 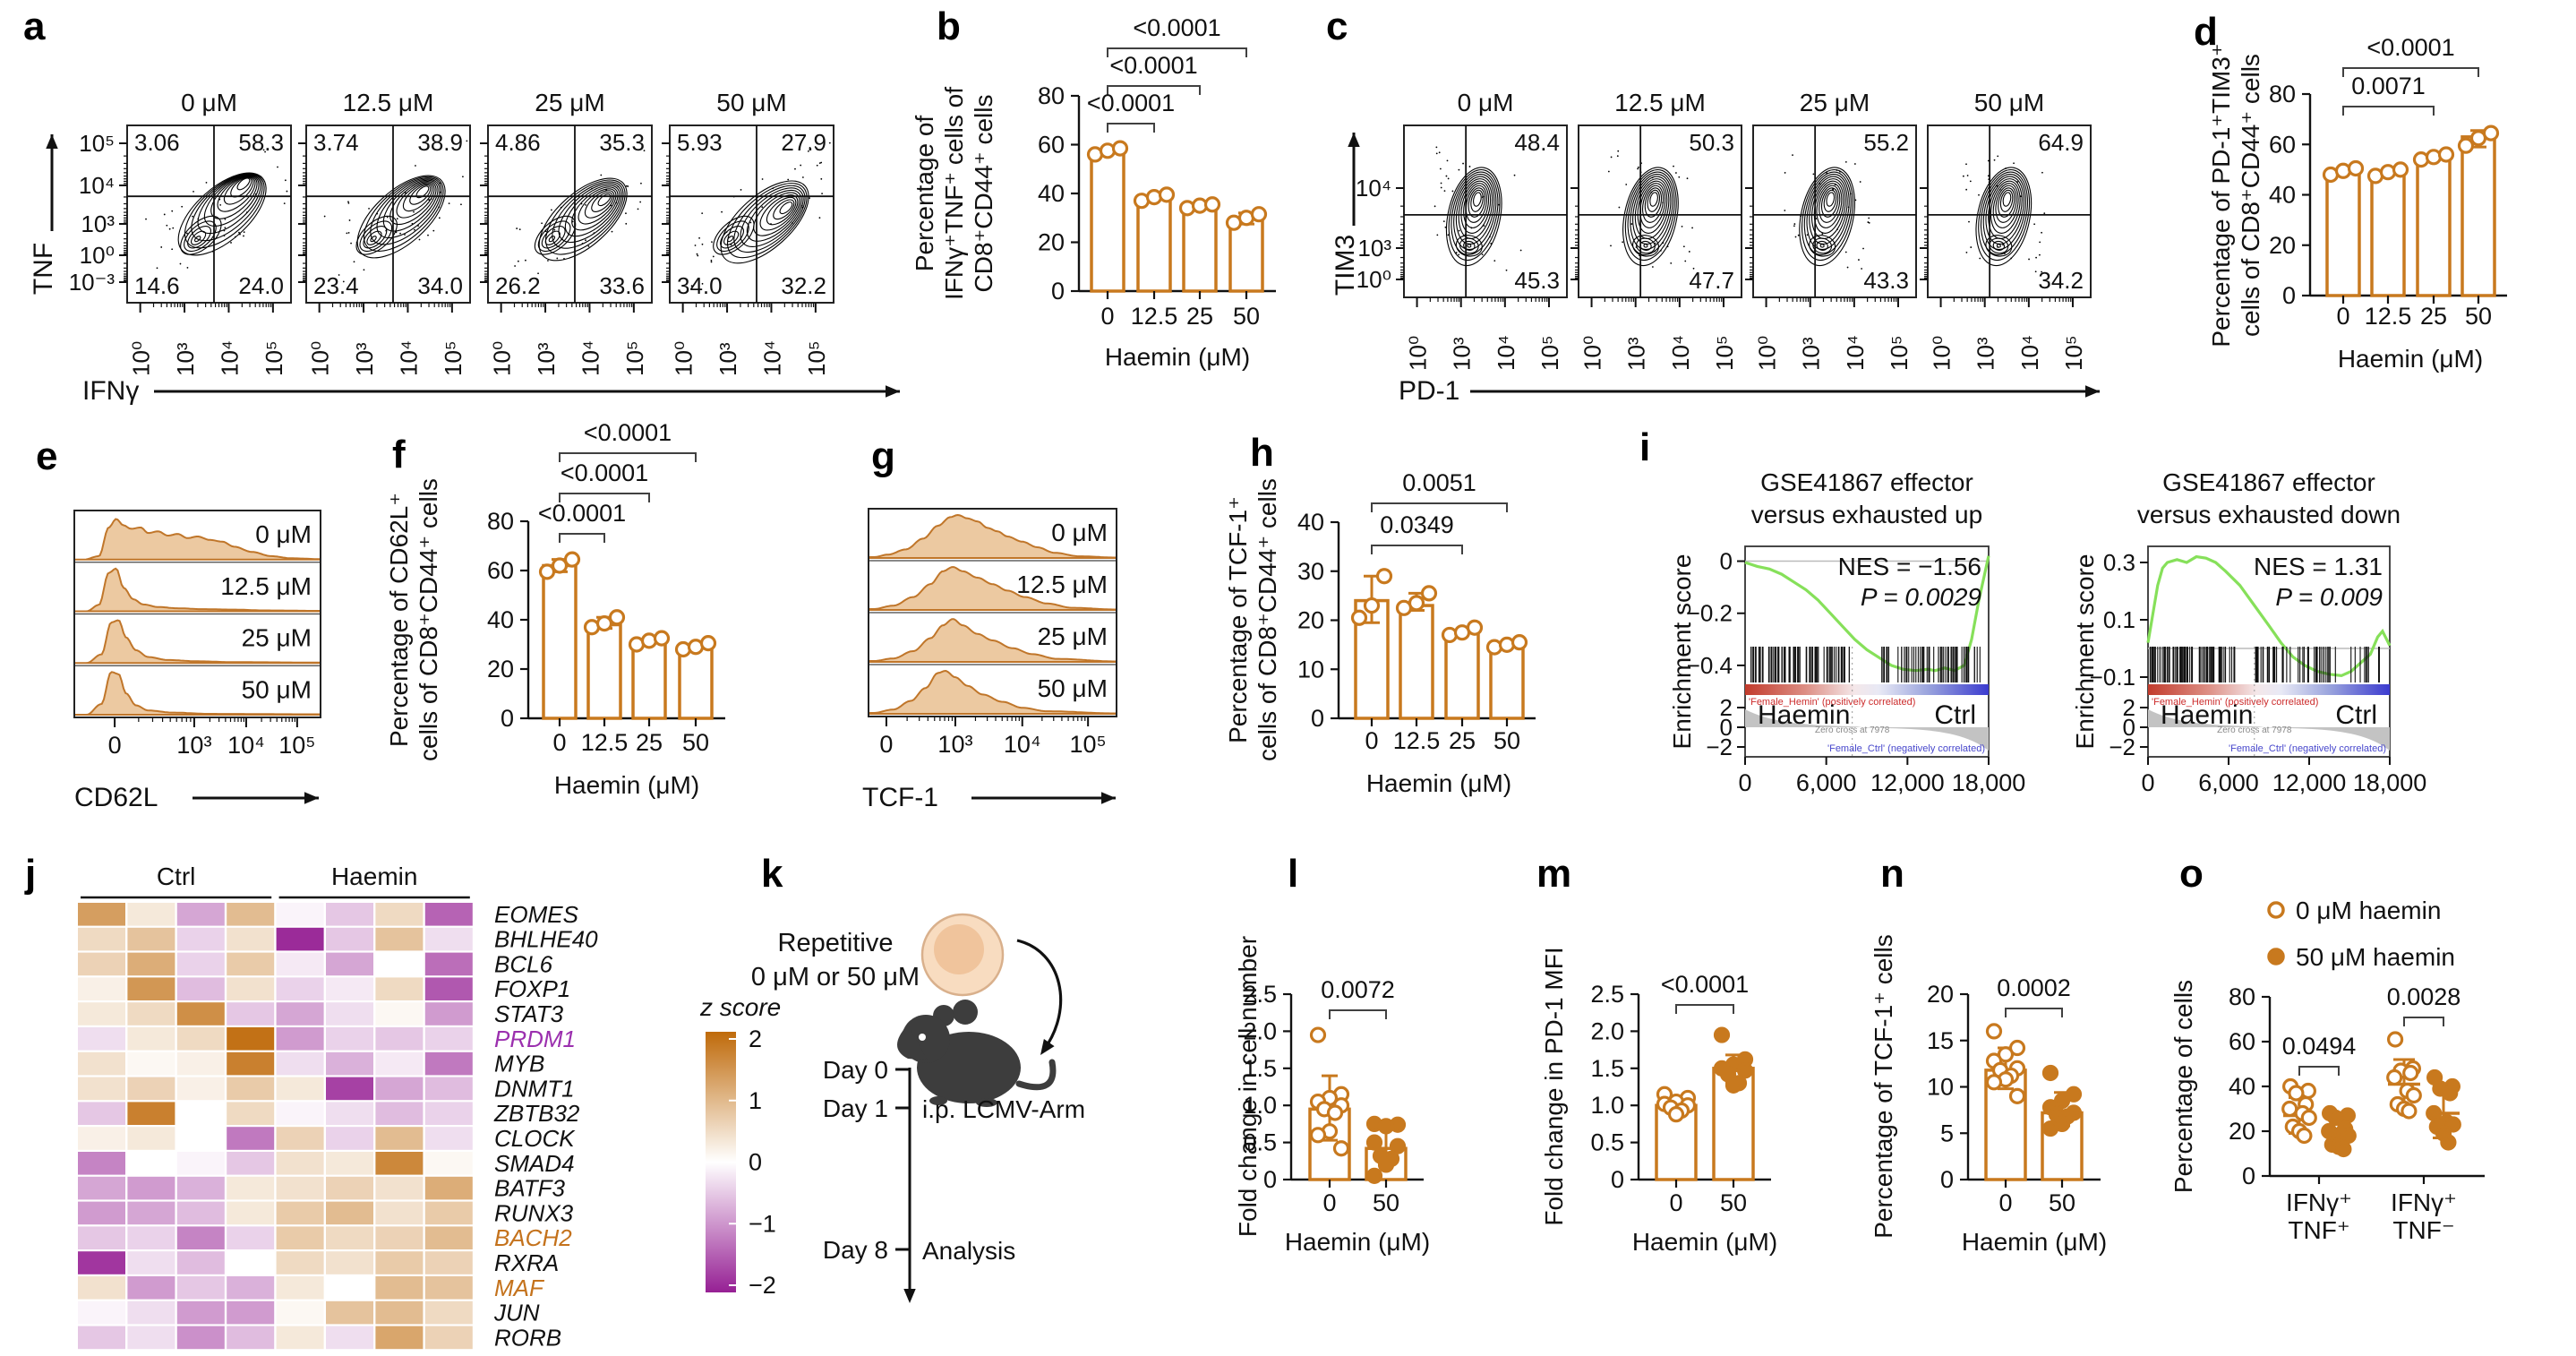 I want to click on x-tick-label: 10⁰, so click(x=502, y=358).